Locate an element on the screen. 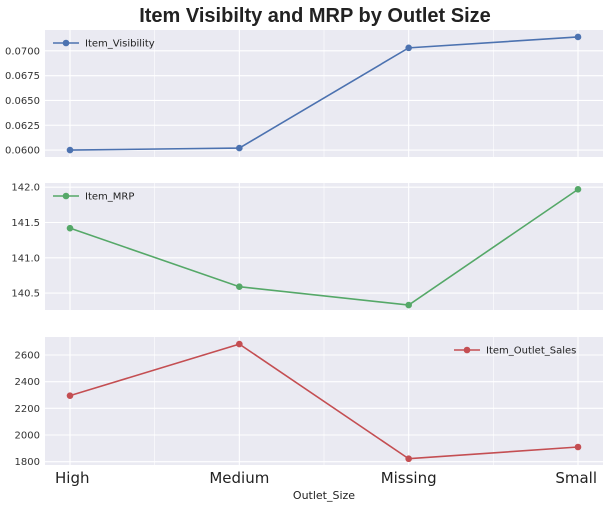 Image resolution: width=610 pixels, height=507 pixels. y-tick-label: 2400 is located at coordinates (27, 382).